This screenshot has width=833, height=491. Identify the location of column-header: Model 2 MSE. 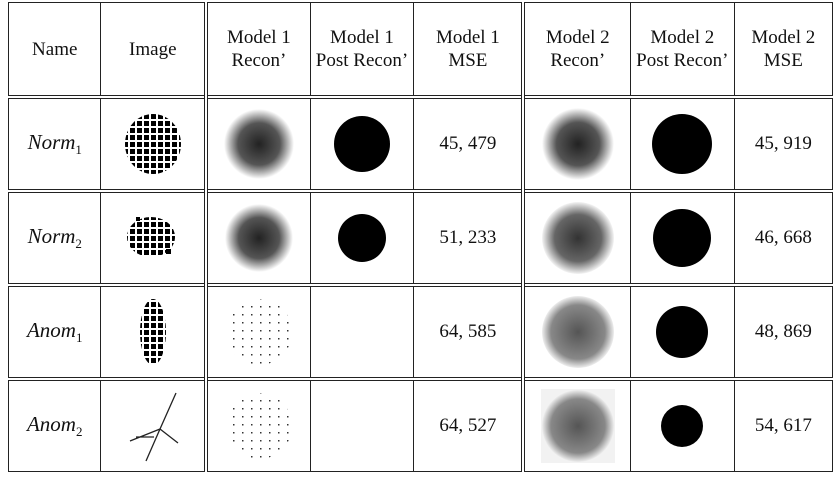
(783, 50).